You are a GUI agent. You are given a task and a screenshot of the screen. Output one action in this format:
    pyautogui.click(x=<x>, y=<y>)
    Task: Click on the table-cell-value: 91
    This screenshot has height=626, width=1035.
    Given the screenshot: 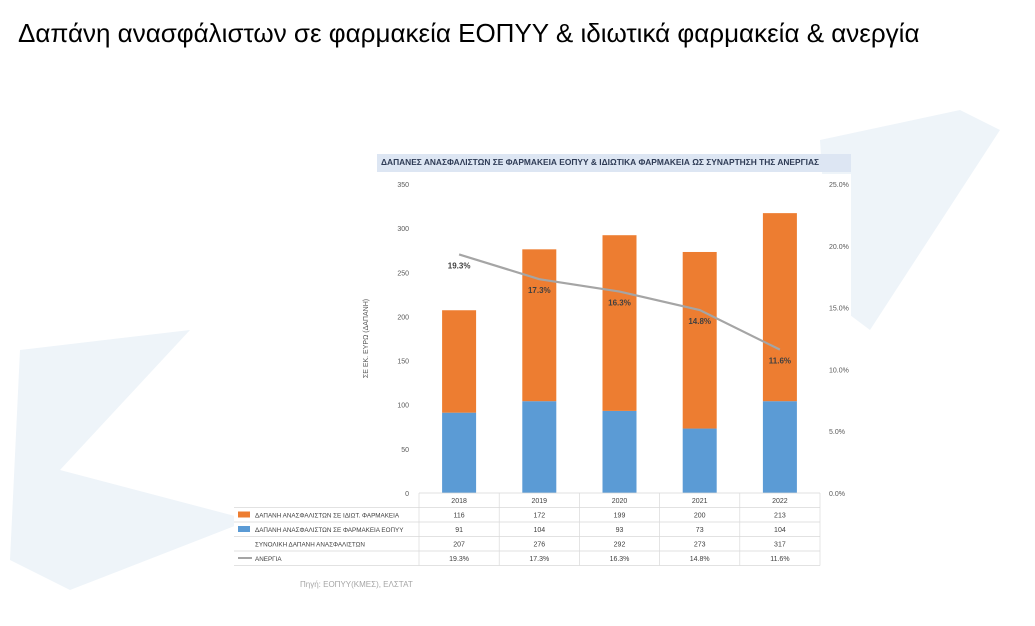 What is the action you would take?
    pyautogui.click(x=459, y=530)
    